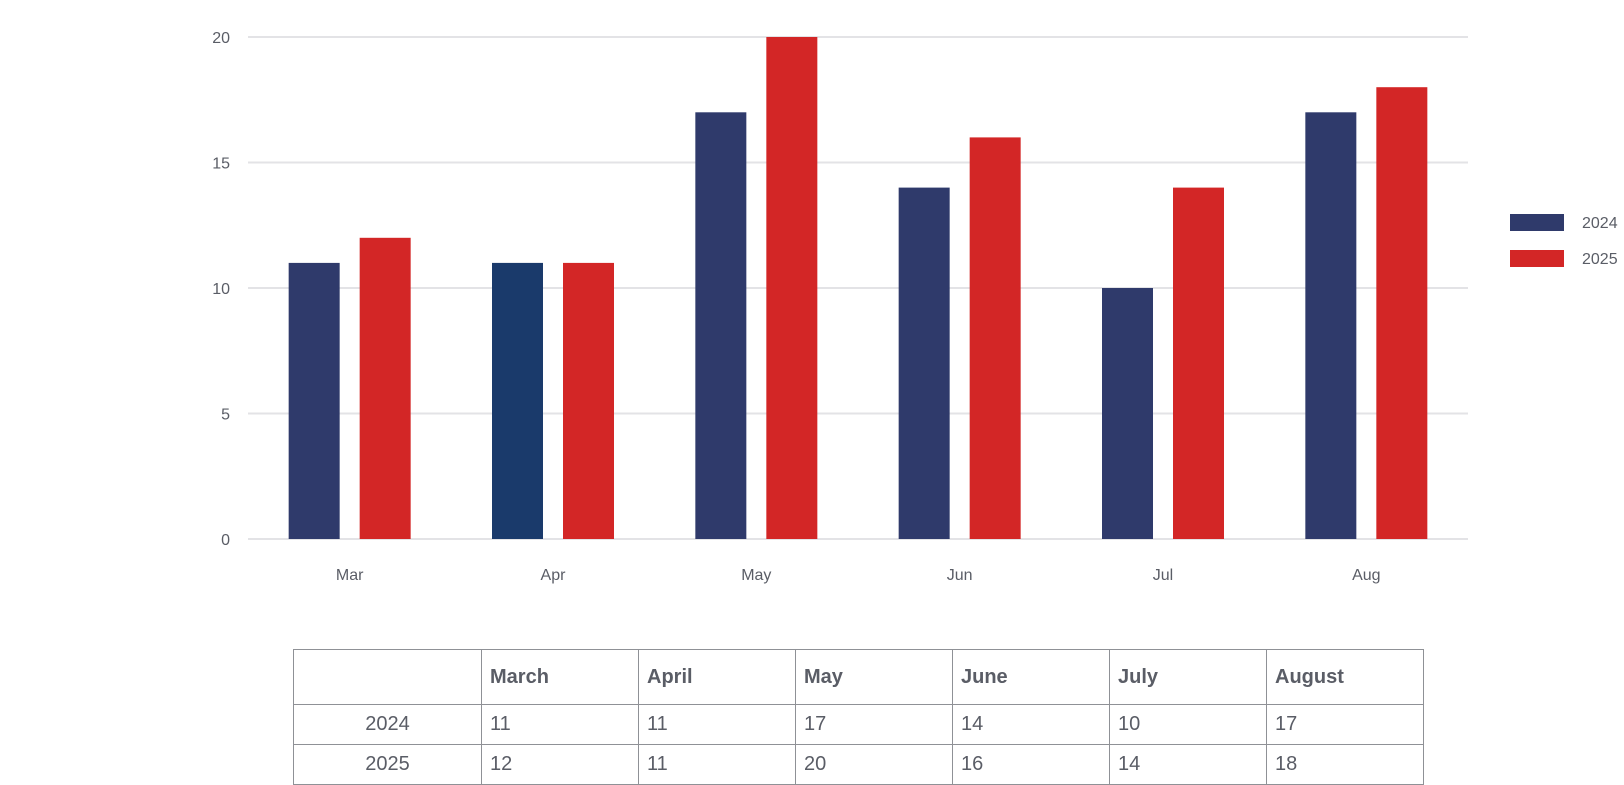 The image size is (1624, 785). I want to click on y-tick-label: 10, so click(221, 289).